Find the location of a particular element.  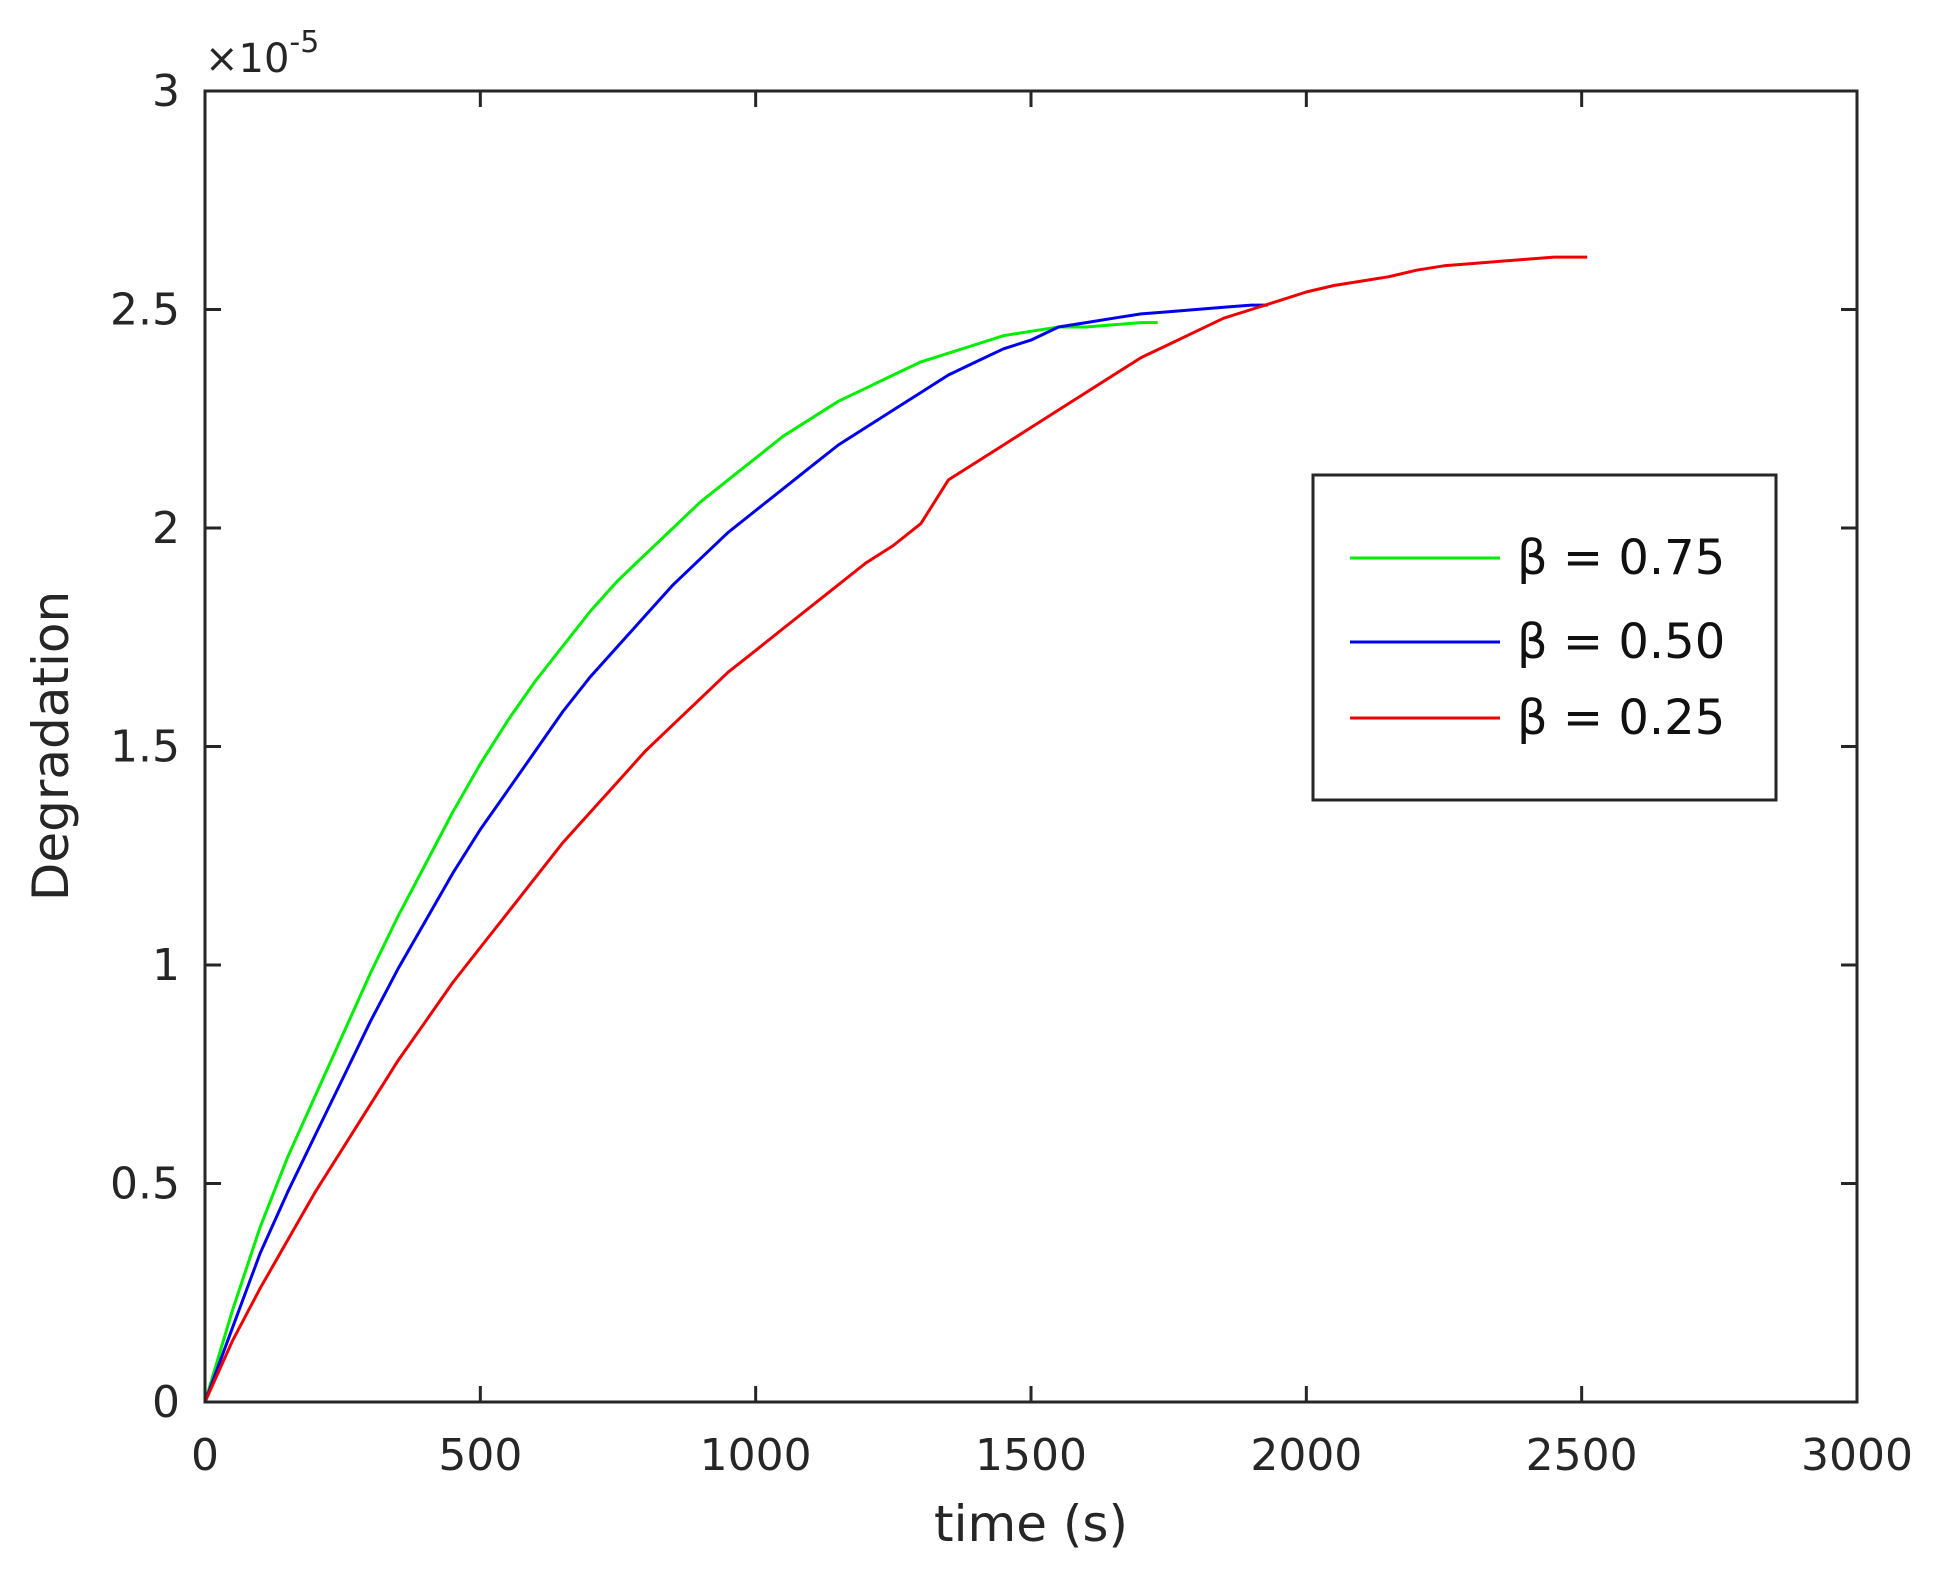

x-tick-label: 2000 is located at coordinates (1306, 1455).